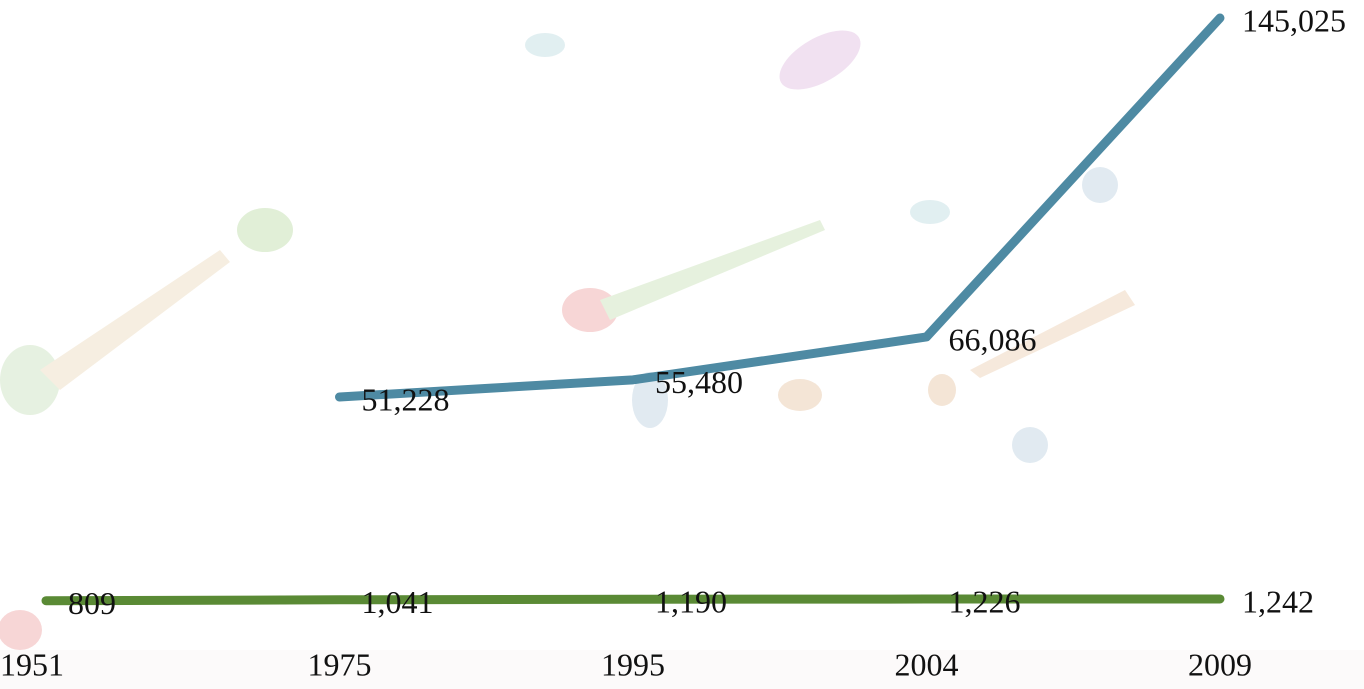 The height and width of the screenshot is (689, 1364). Describe the element at coordinates (32, 664) in the screenshot. I see `x-tick-label: 1951` at that location.